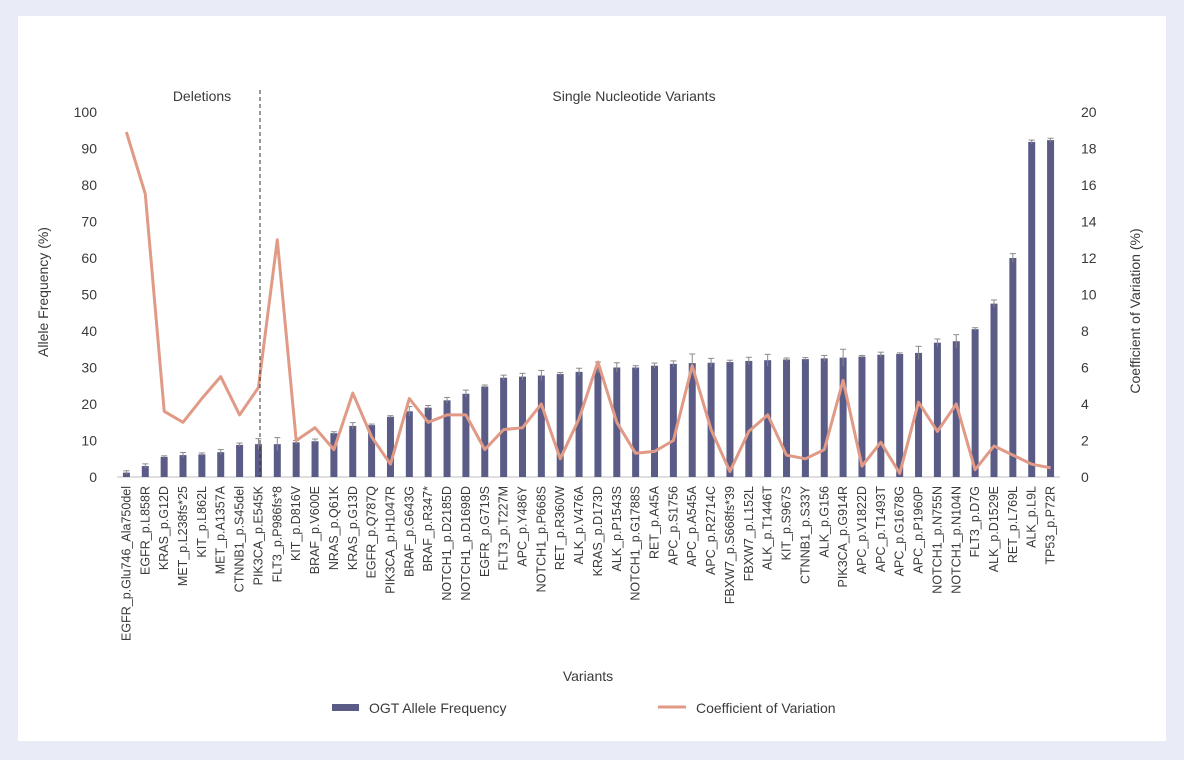 This screenshot has width=1184, height=760. What do you see at coordinates (522, 525) in the screenshot?
I see `x-tick-label: APC_p.Y486Y` at bounding box center [522, 525].